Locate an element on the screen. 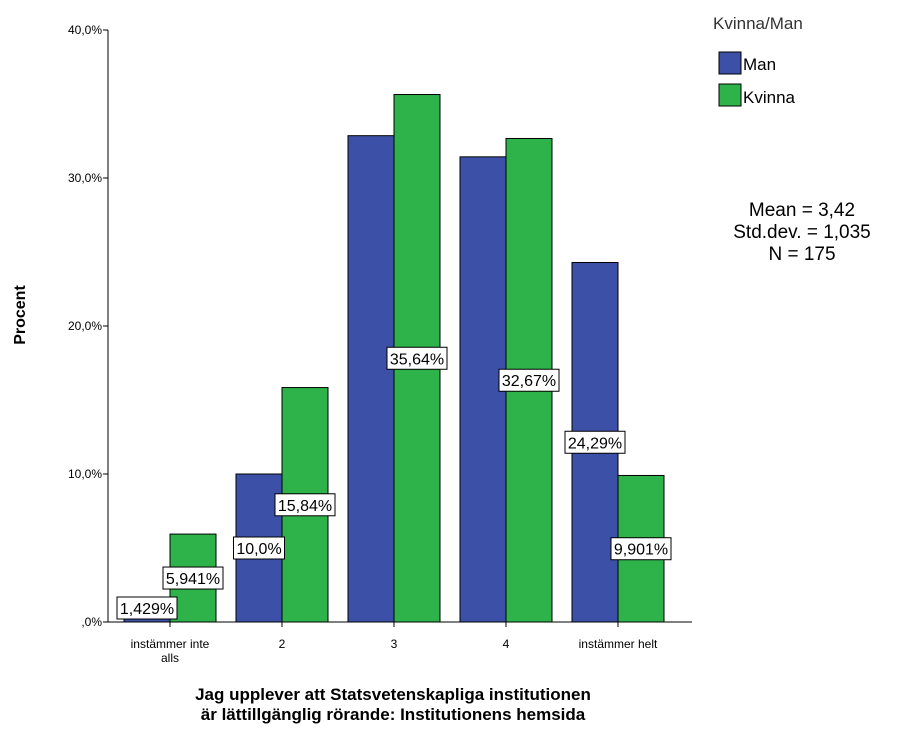 Image resolution: width=903 pixels, height=729 pixels. data-label-man: 24,29% is located at coordinates (595, 442).